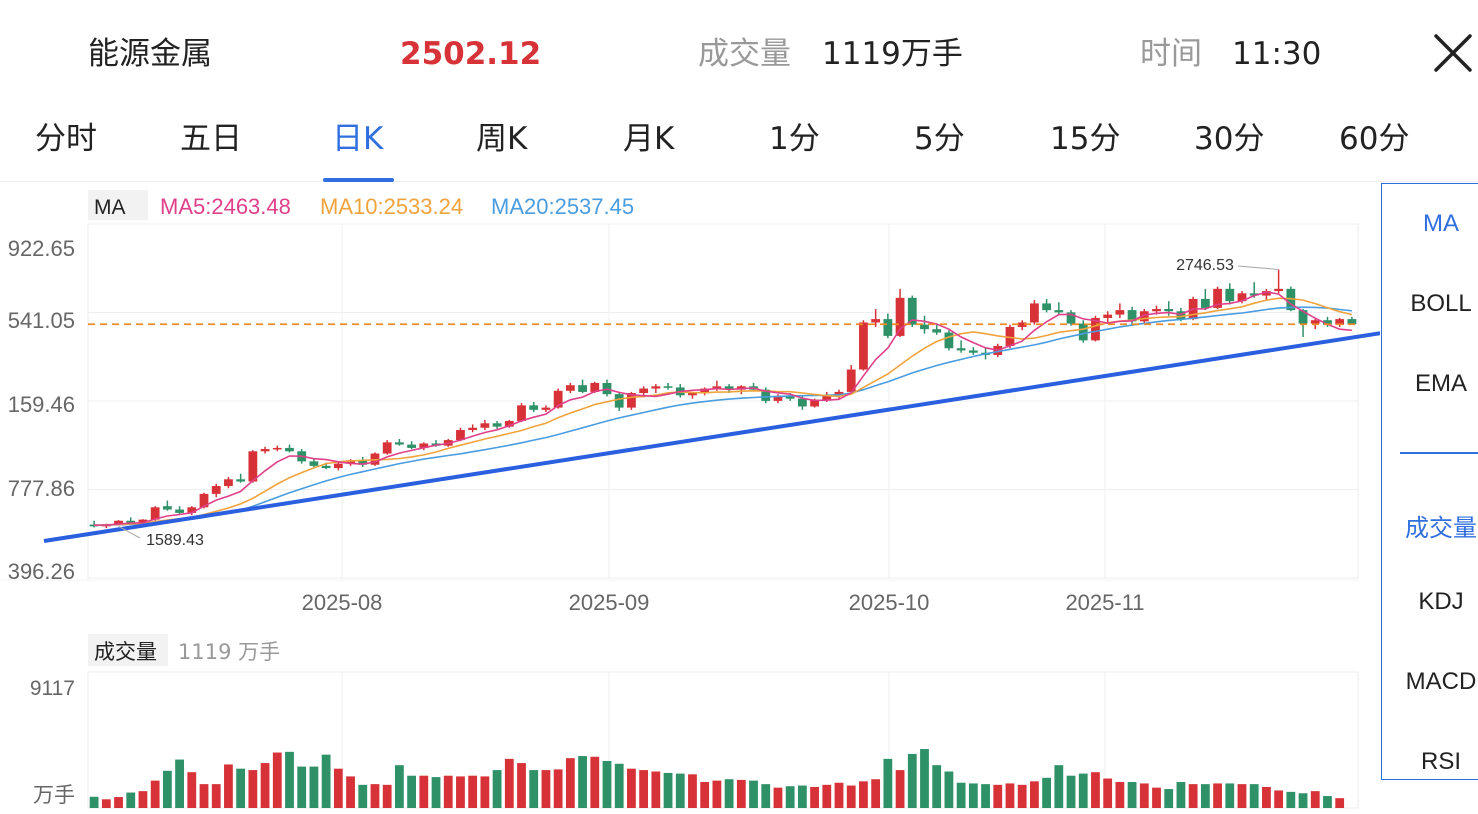  I want to click on indicator-kdj: KDJ, so click(1441, 601).